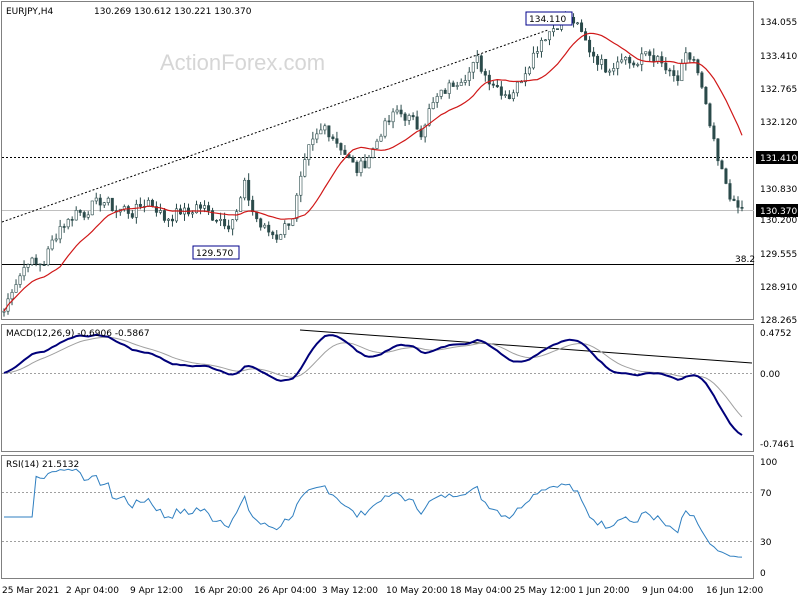  Describe the element at coordinates (770, 375) in the screenshot. I see `macd-tick-label: 0.00` at that location.